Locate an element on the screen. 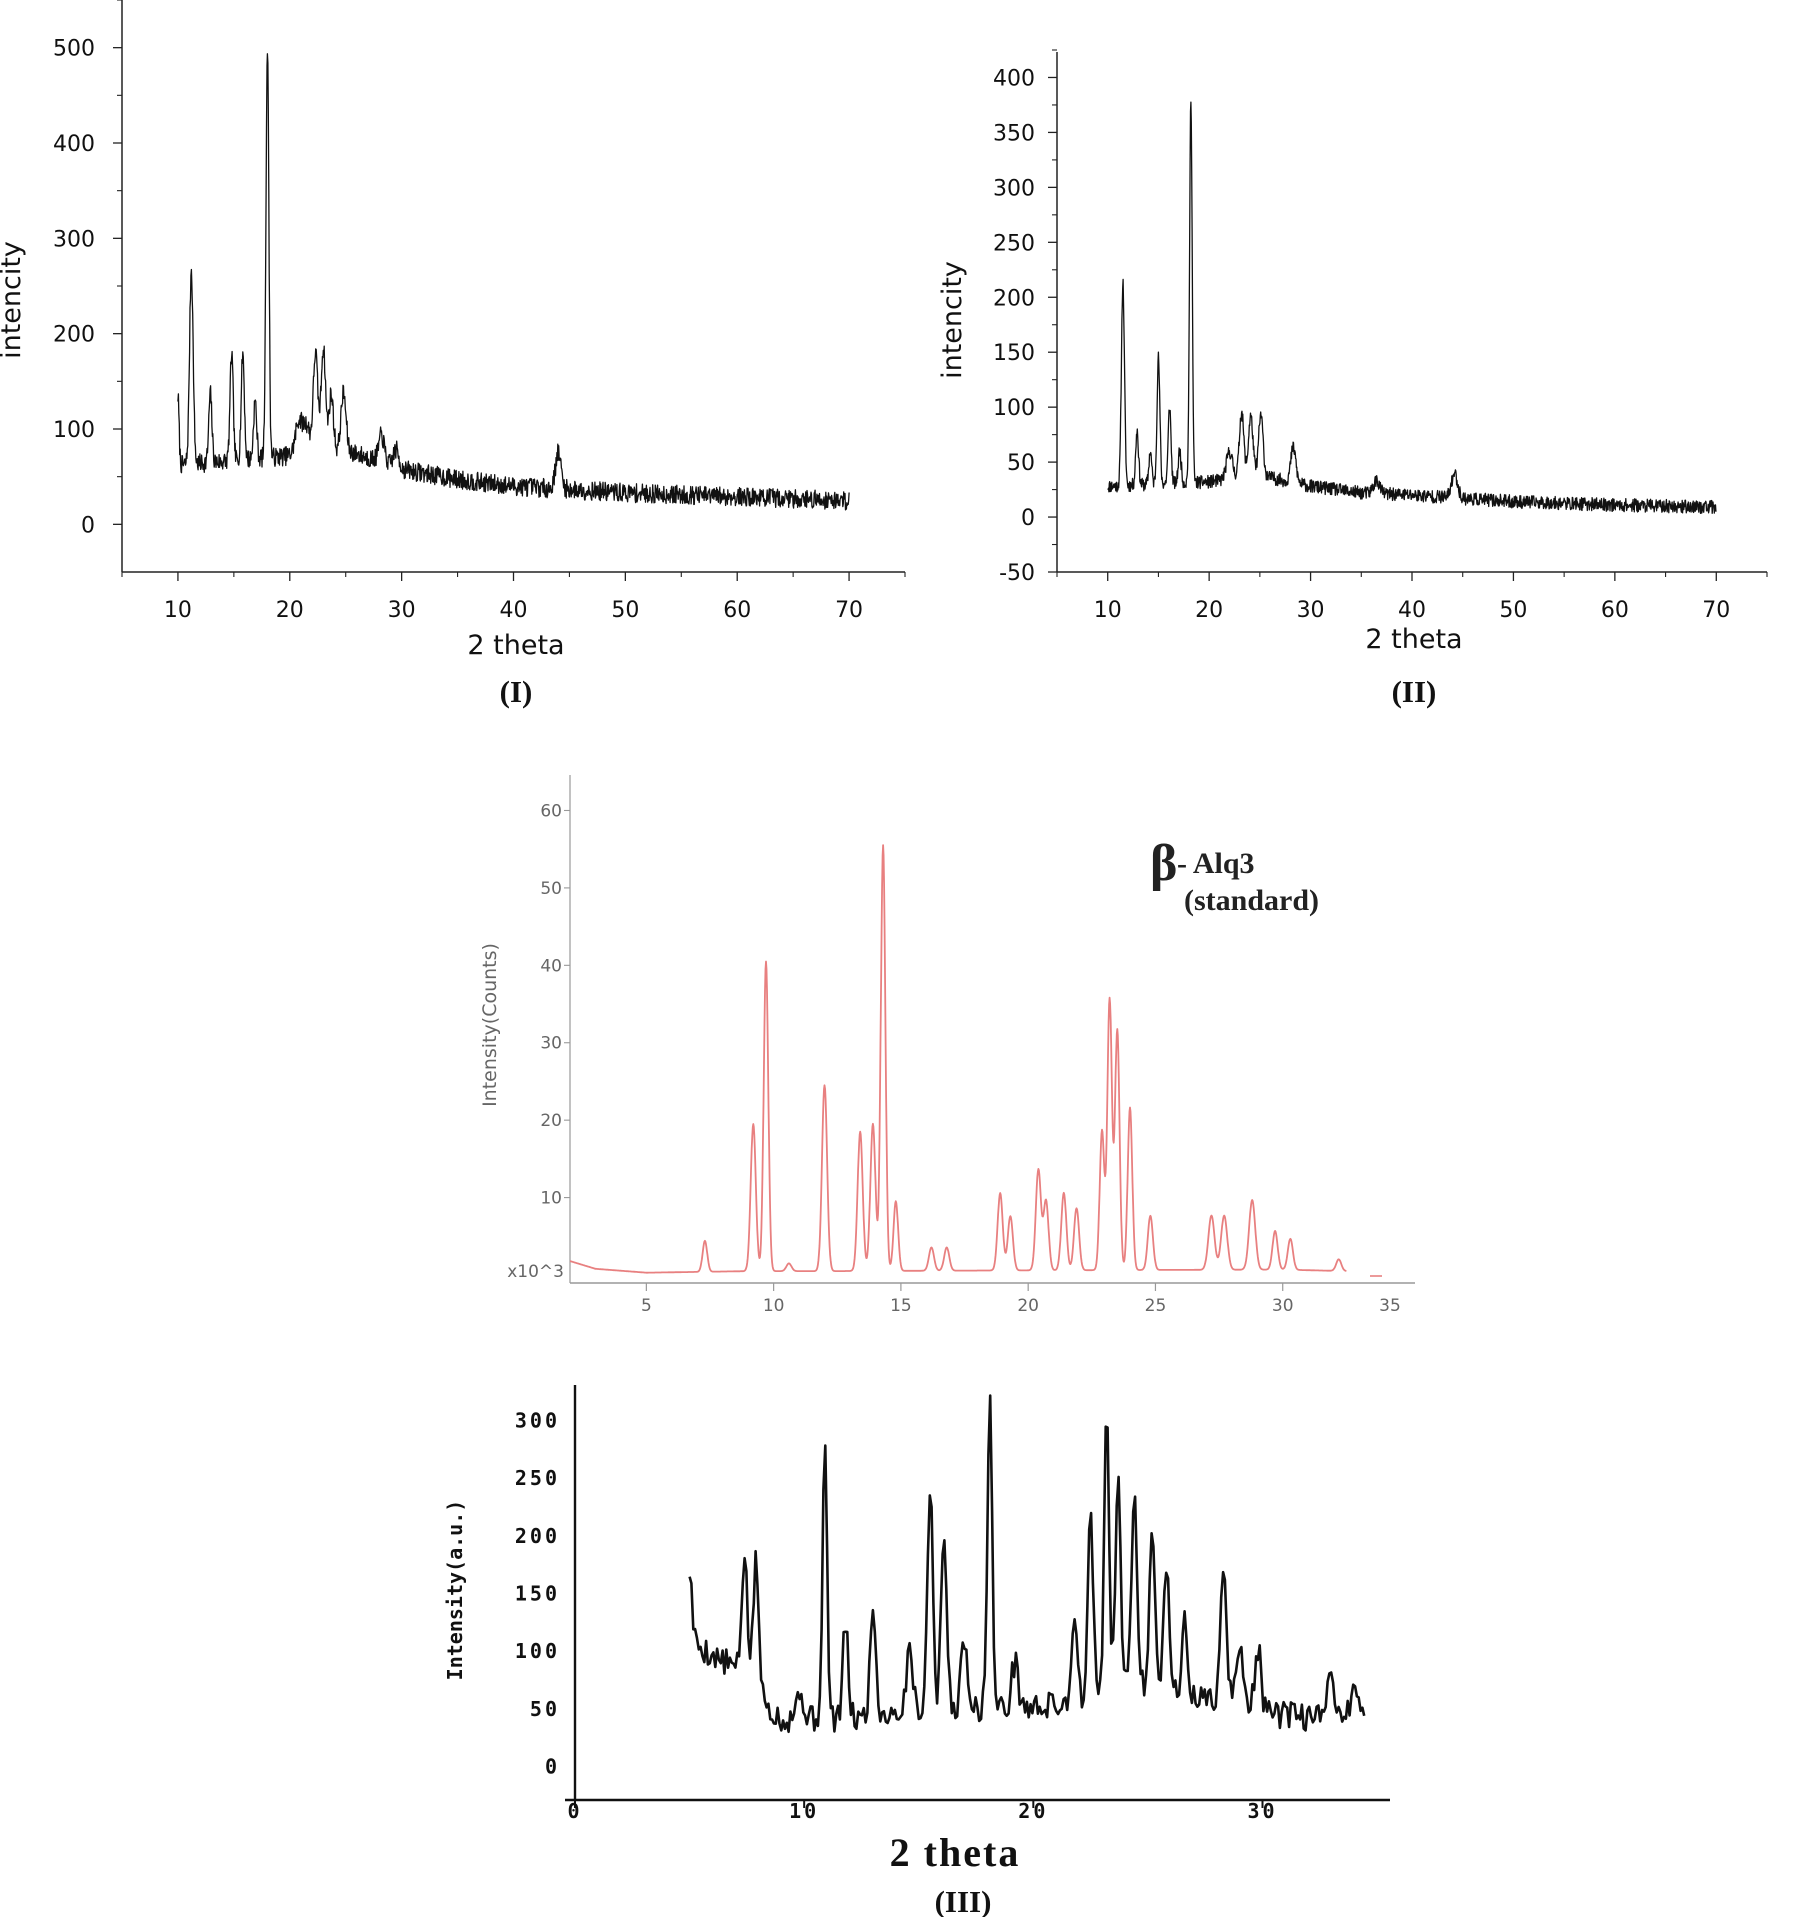 Image resolution: width=1794 pixels, height=1917 pixels. plot-III-bottom-xlabel: 2 theta is located at coordinates (955, 1852).